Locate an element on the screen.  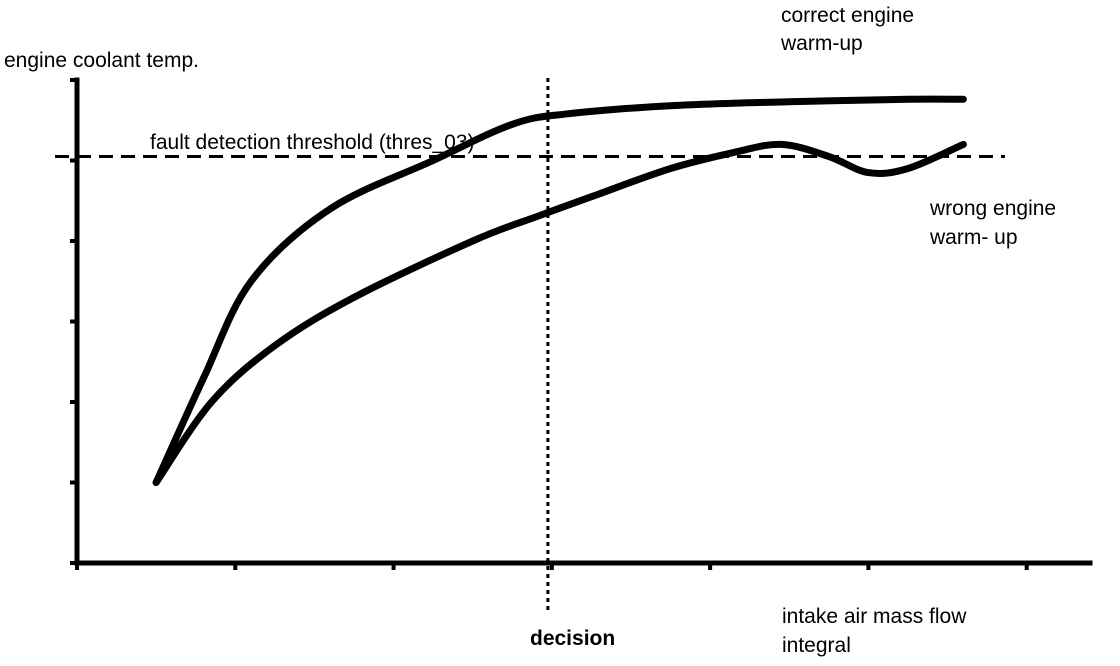
x-axis-label-line2: integral is located at coordinates (816, 645).